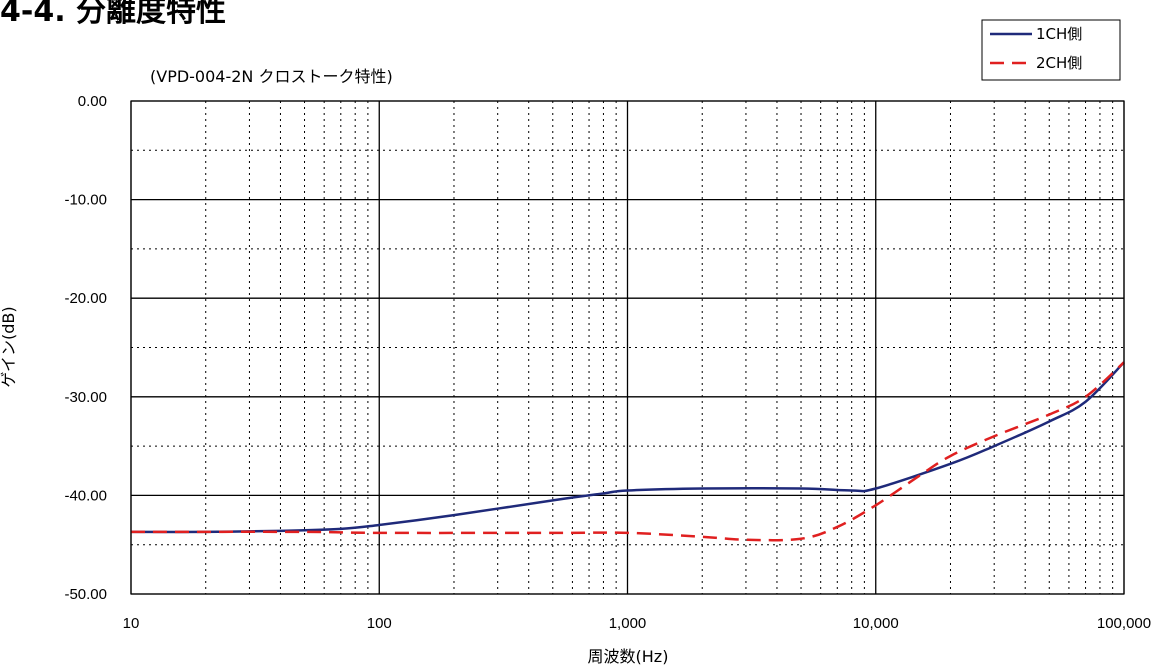  I want to click on x-tick-label: 10,000, so click(876, 623).